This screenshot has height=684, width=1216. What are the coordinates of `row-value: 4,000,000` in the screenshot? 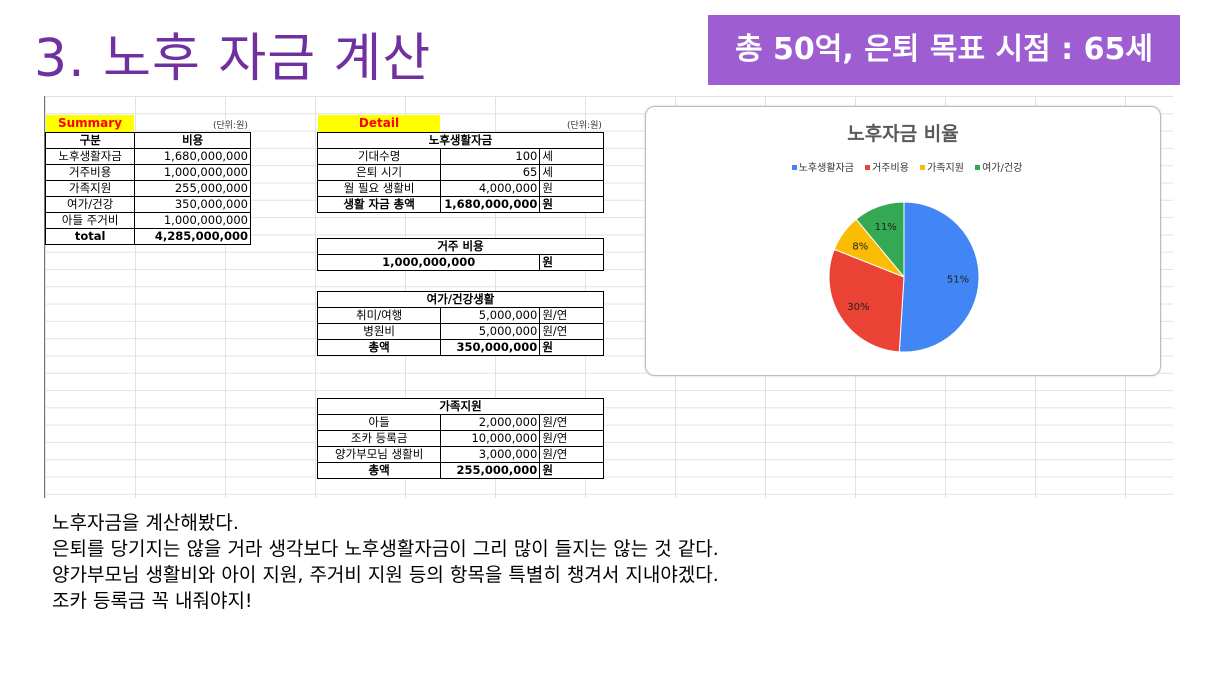 It's located at (490, 188).